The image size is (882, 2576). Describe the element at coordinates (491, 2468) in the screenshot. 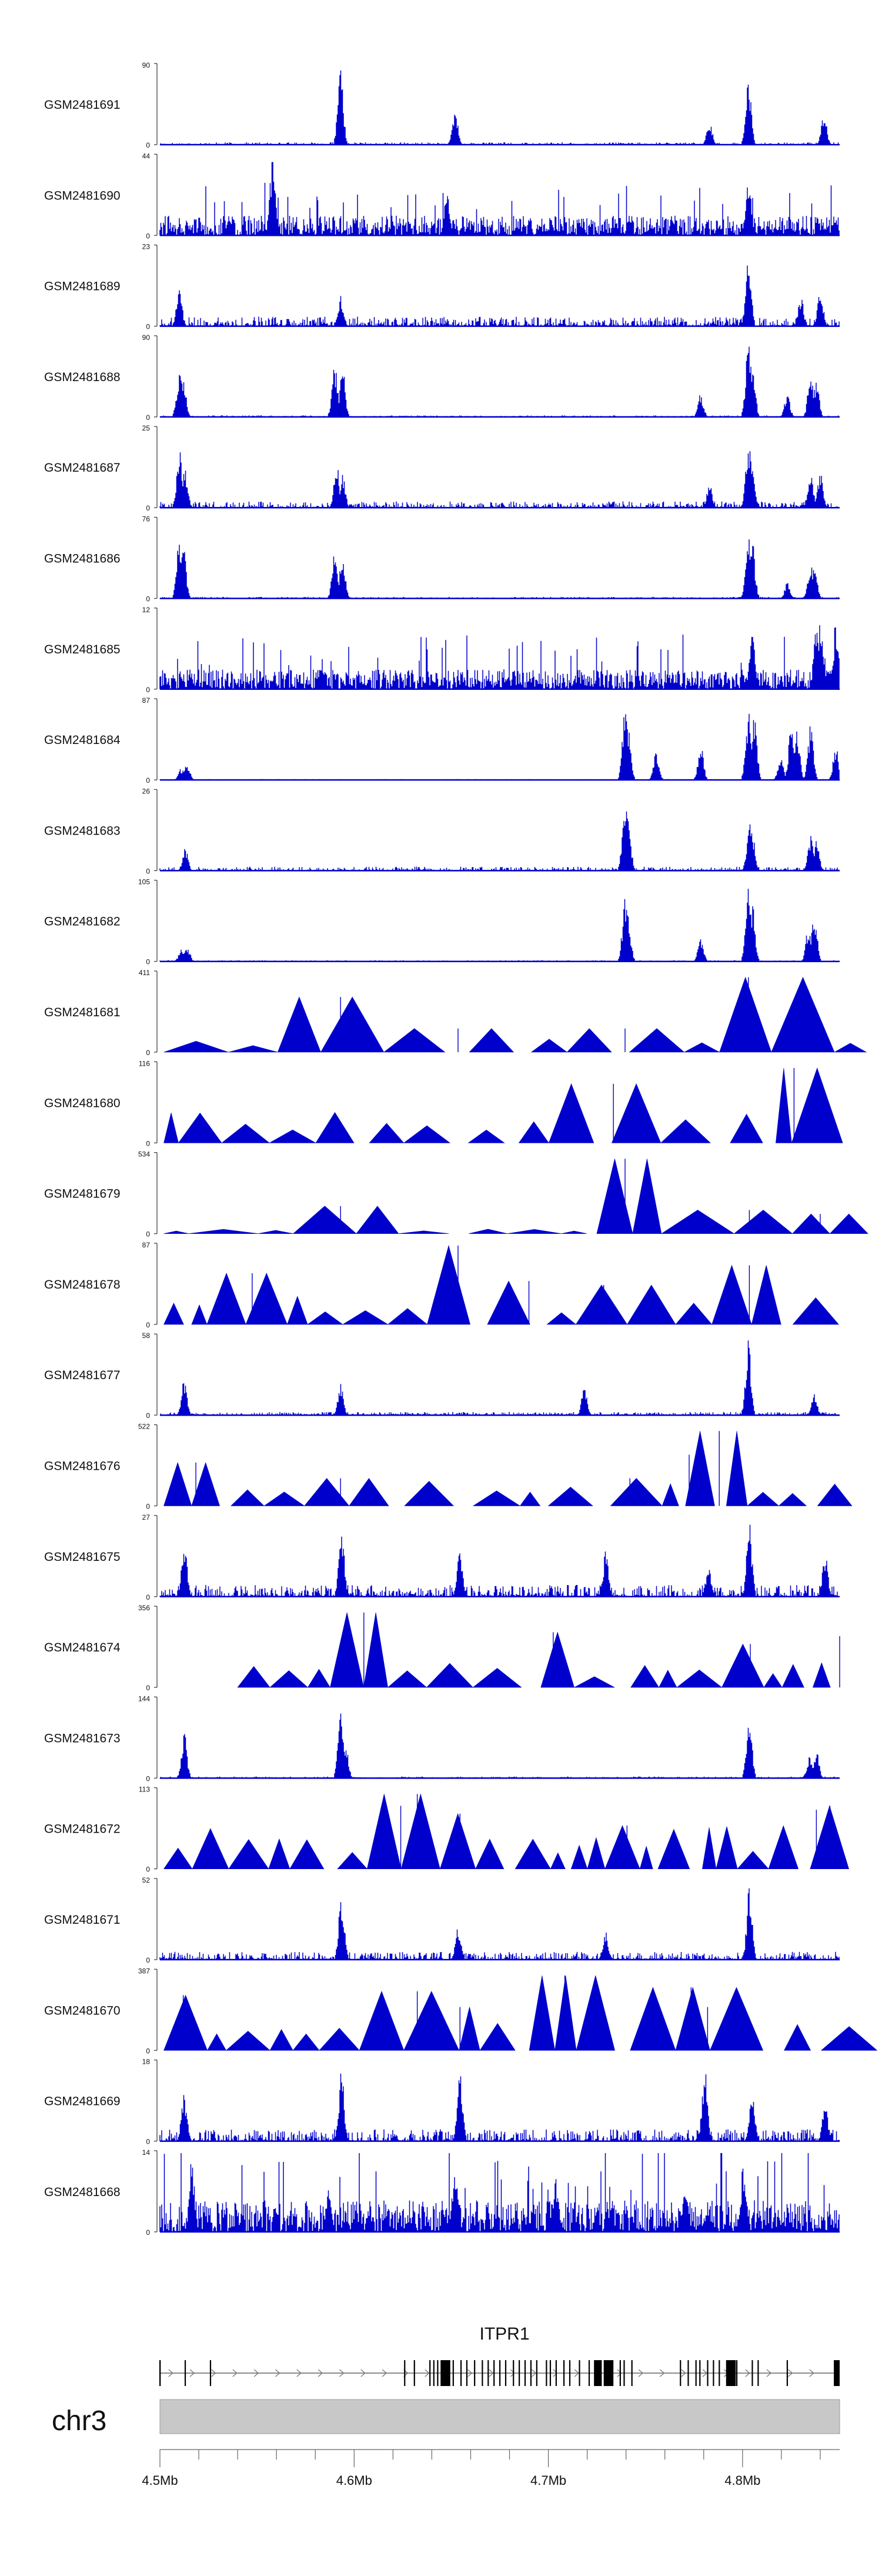

I see `genomic-axis: 4.5Mb 4.6Mb 4.7Mb 4.8Mb` at that location.